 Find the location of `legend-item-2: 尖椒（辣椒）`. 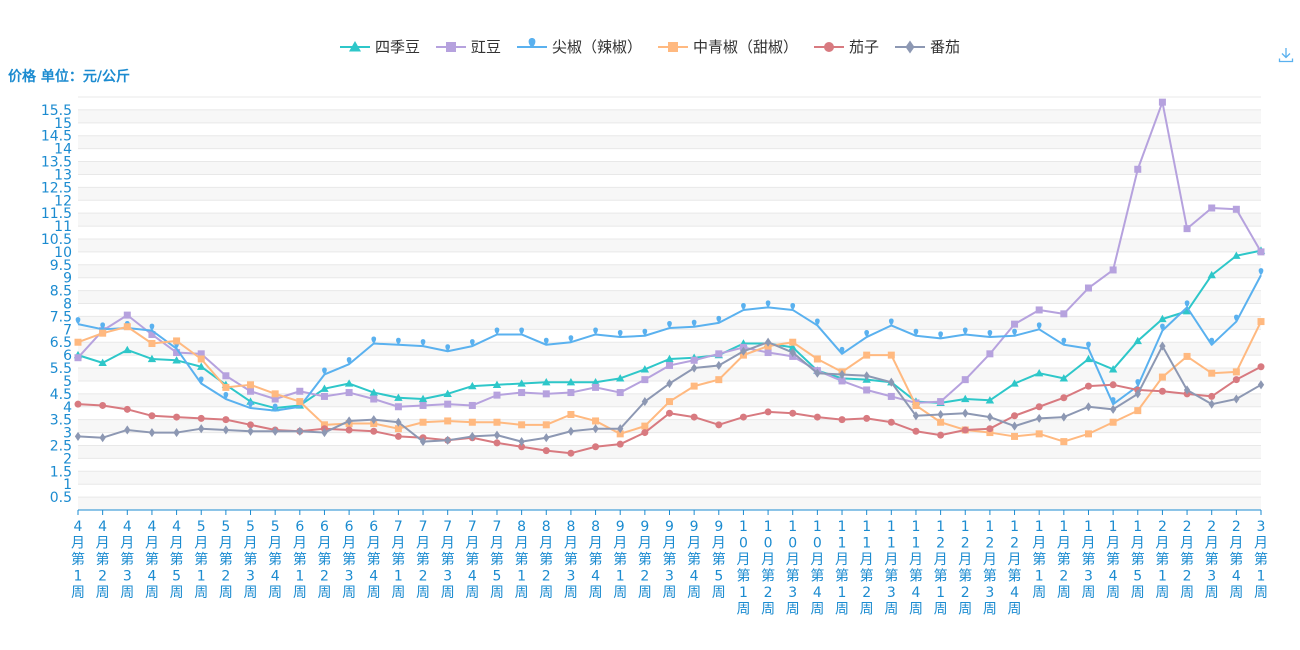

legend-item-2: 尖椒（辣椒） is located at coordinates (579, 47).